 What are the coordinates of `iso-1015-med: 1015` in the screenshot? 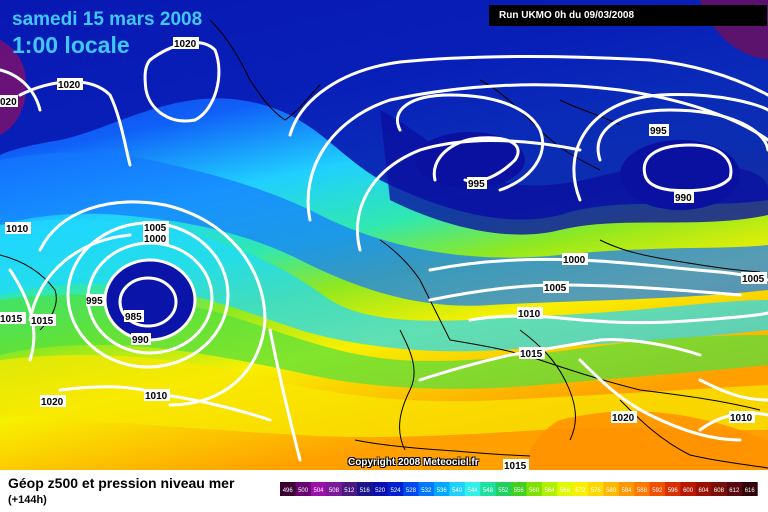 It's located at (531, 354).